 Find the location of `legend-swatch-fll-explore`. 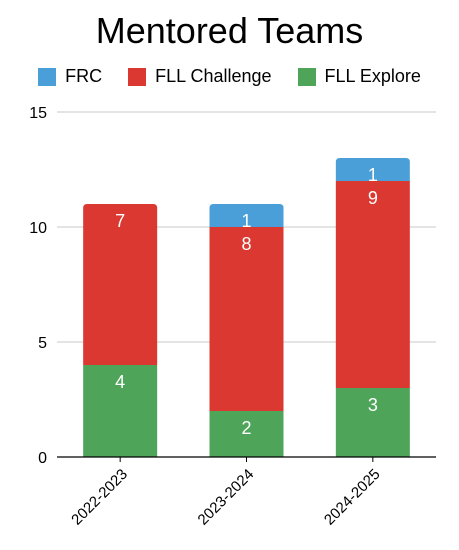

legend-swatch-fll-explore is located at coordinates (306, 76).